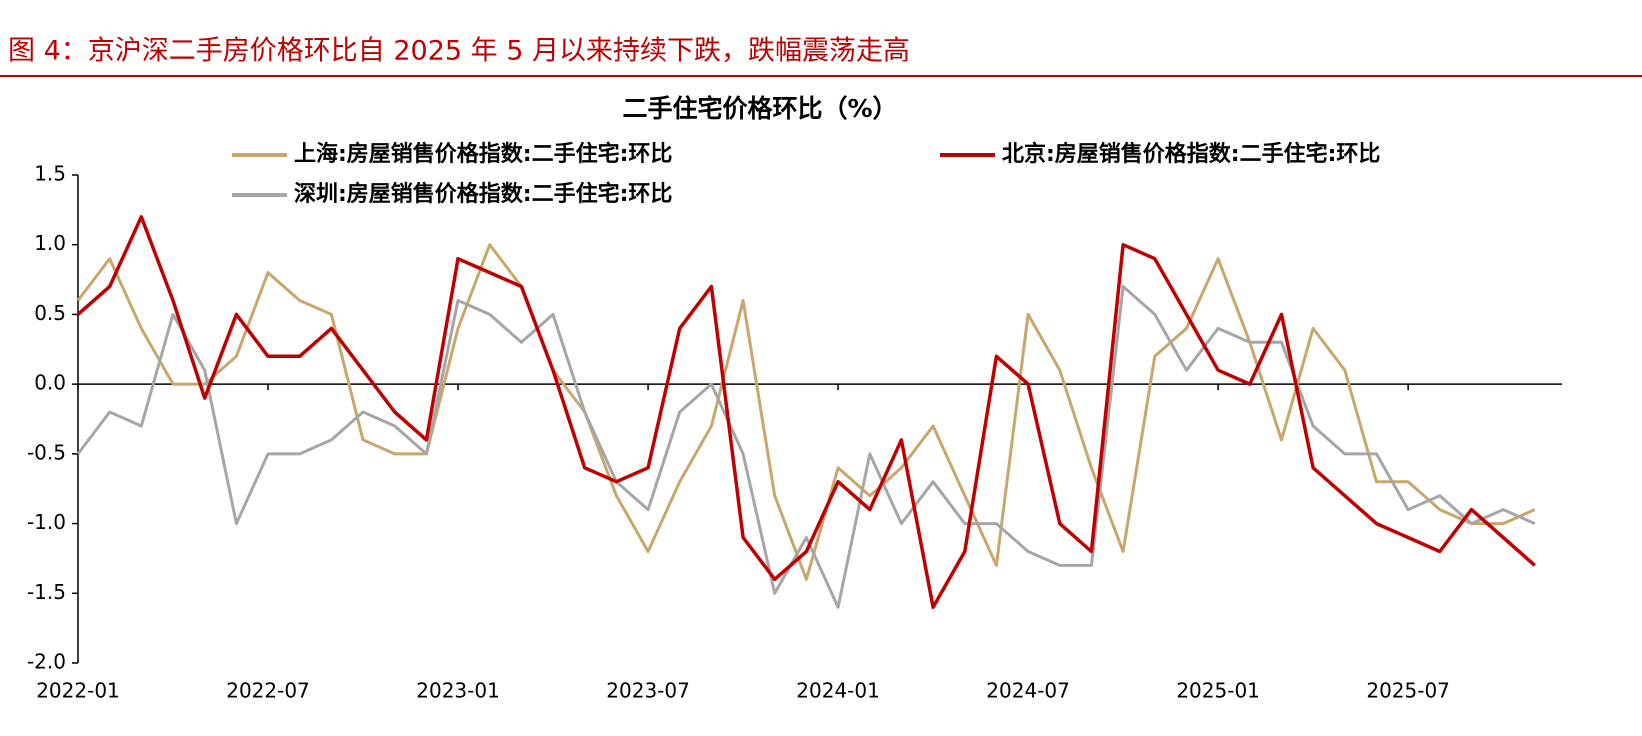 The height and width of the screenshot is (736, 1642). What do you see at coordinates (759, 108) in the screenshot?
I see `chart-title: 二手住宅价格环比（%）` at bounding box center [759, 108].